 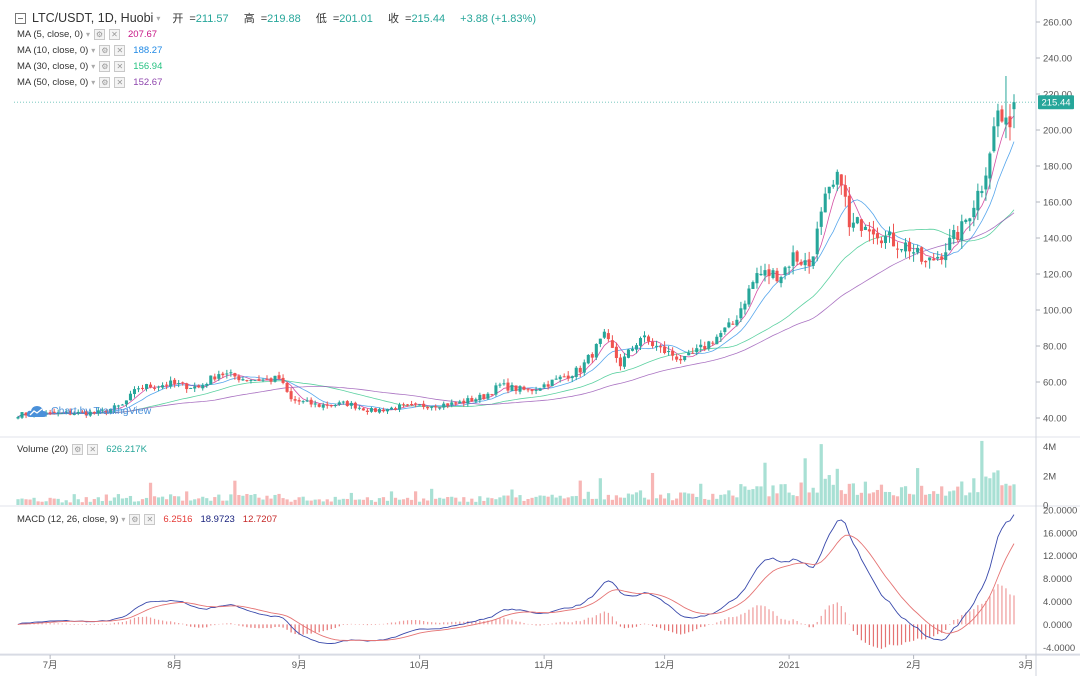 What do you see at coordinates (89, 82) in the screenshot?
I see `ma50-legend: MA (50, close, 0) ▾ ⚙ ✕ 152.67` at bounding box center [89, 82].